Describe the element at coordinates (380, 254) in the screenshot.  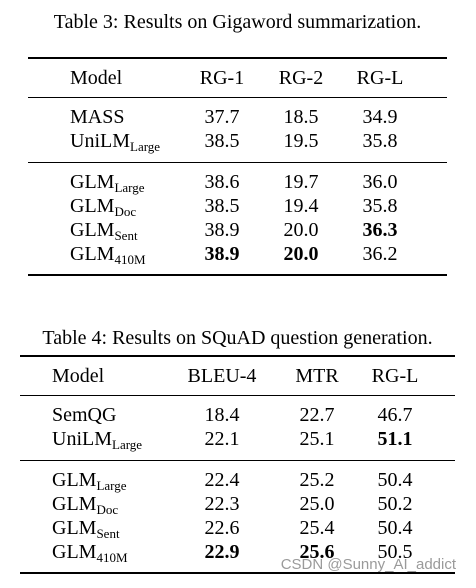
I see `score-cell: 36.2` at that location.